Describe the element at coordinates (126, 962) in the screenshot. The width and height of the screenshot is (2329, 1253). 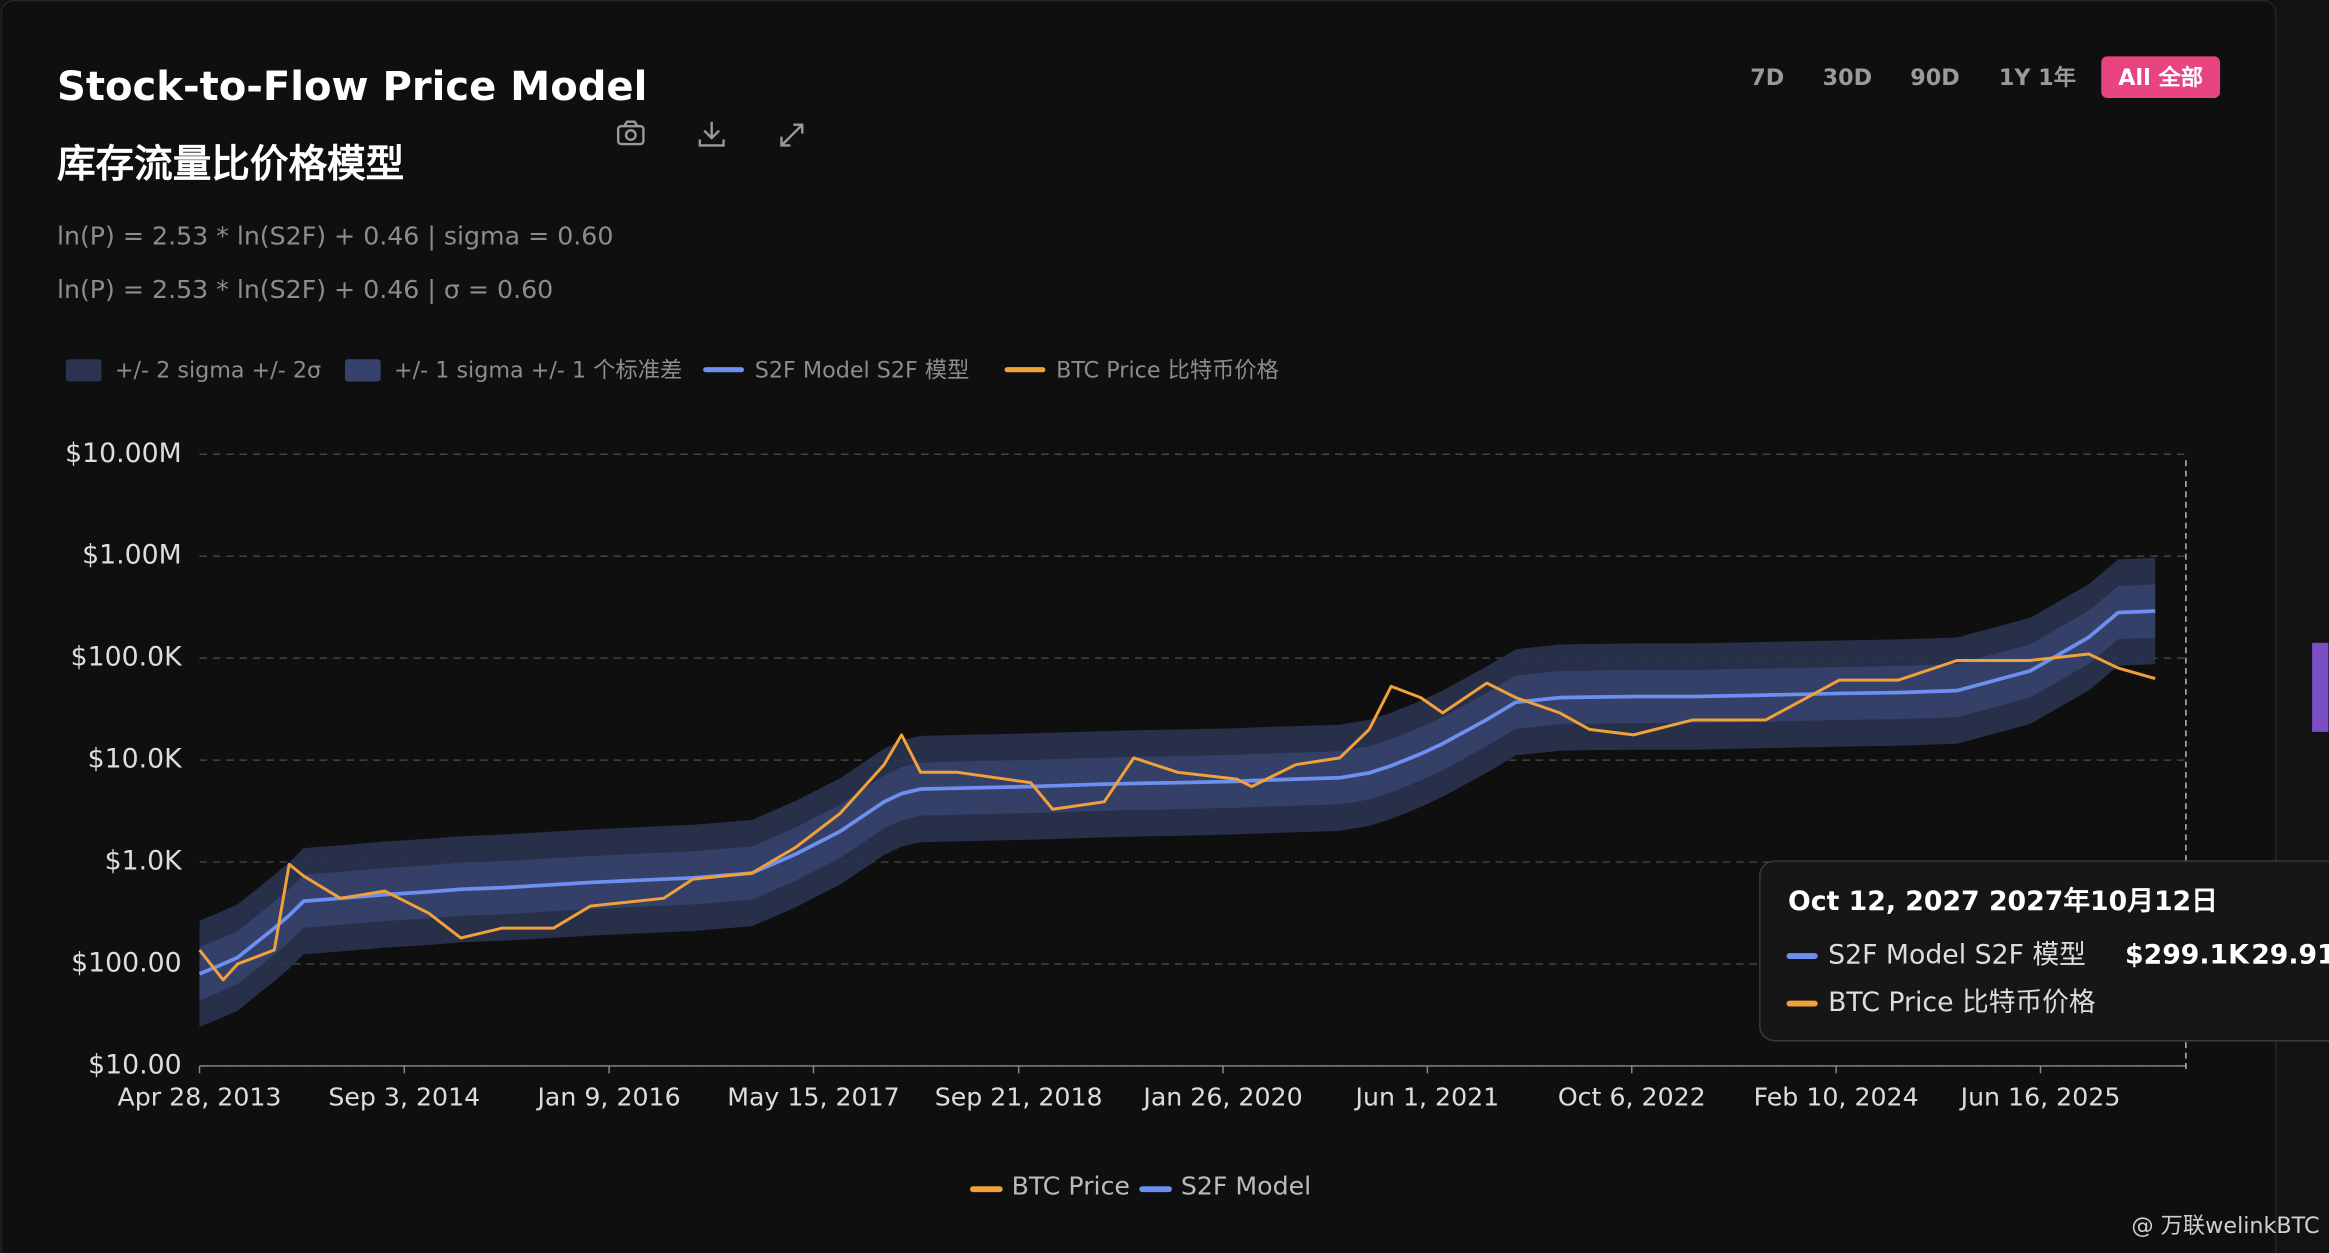
I see `y-tick-label: $100.00` at that location.